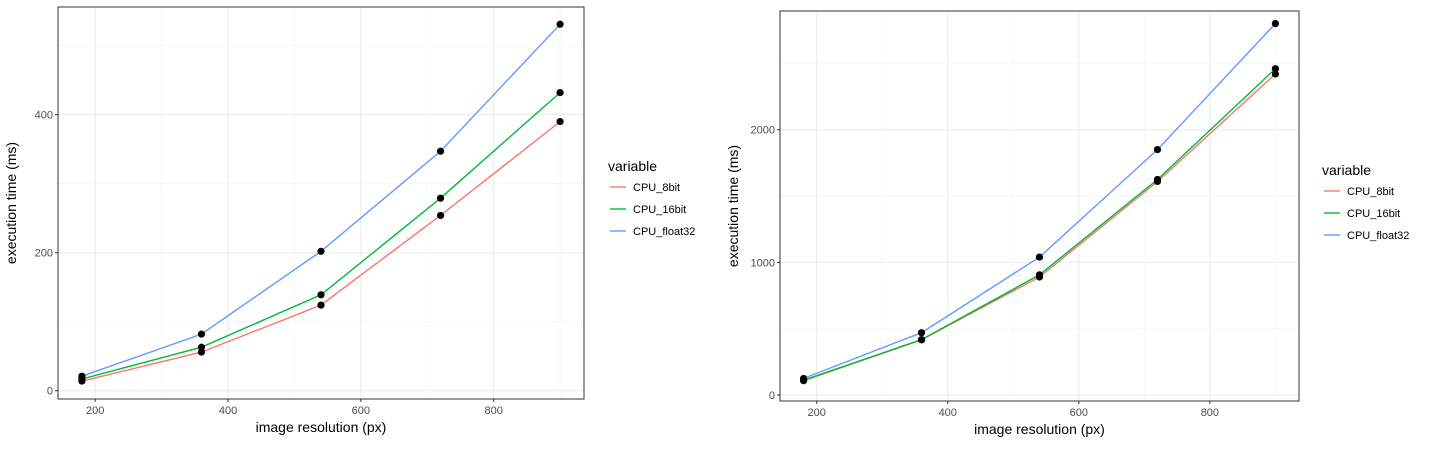 The image size is (1431, 451). Describe the element at coordinates (11, 203) in the screenshot. I see `chart1-y-axis-title: execution time (ms)` at that location.